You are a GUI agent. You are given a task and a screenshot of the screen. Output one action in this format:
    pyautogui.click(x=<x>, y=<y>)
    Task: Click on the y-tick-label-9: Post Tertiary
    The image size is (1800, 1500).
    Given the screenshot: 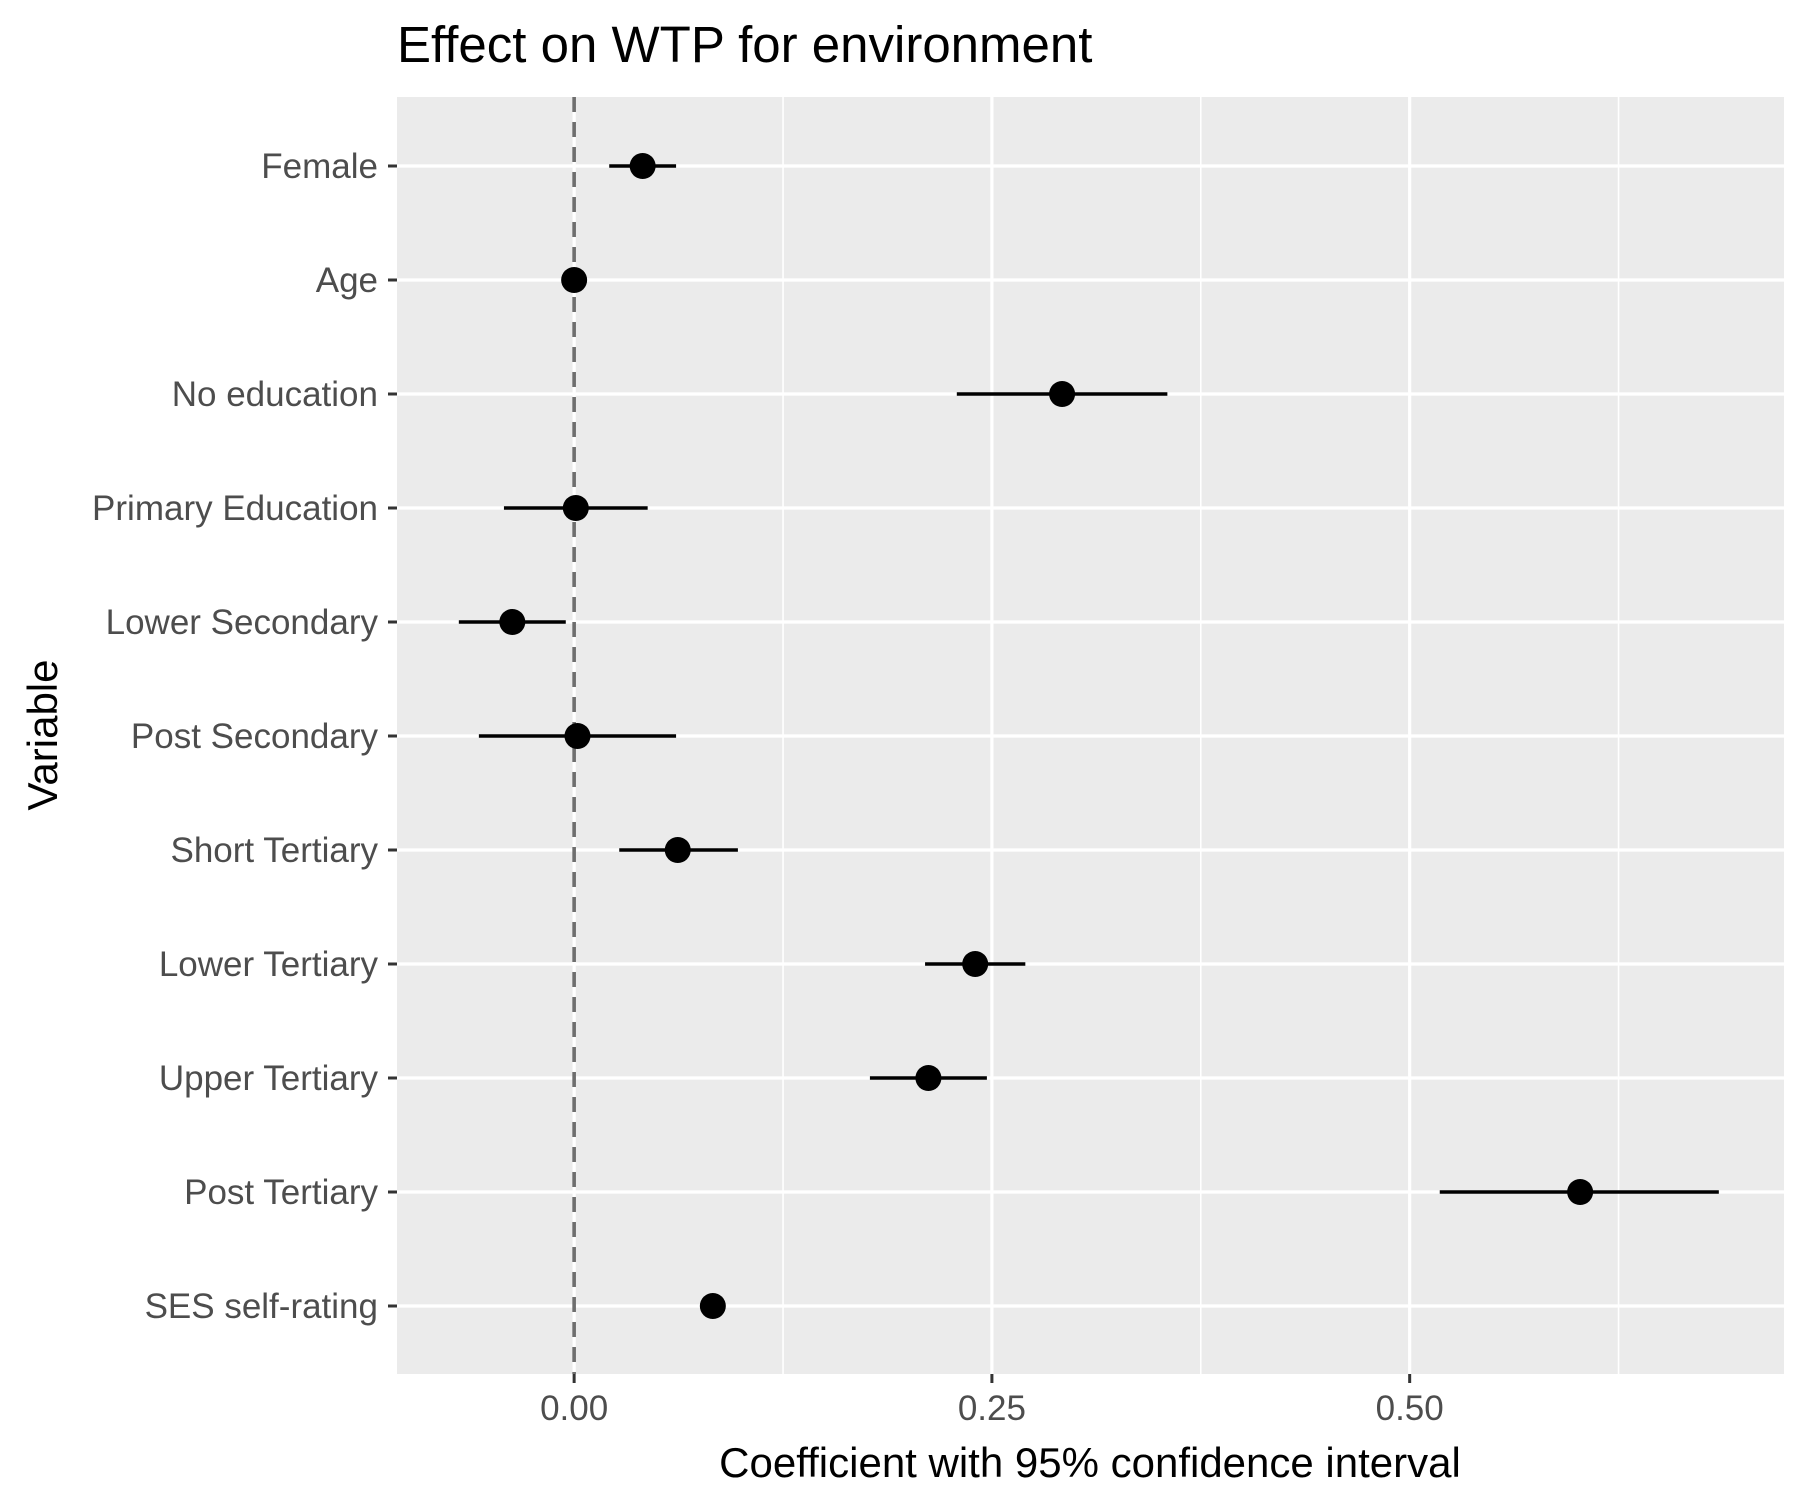 What is the action you would take?
    pyautogui.click(x=281, y=1192)
    